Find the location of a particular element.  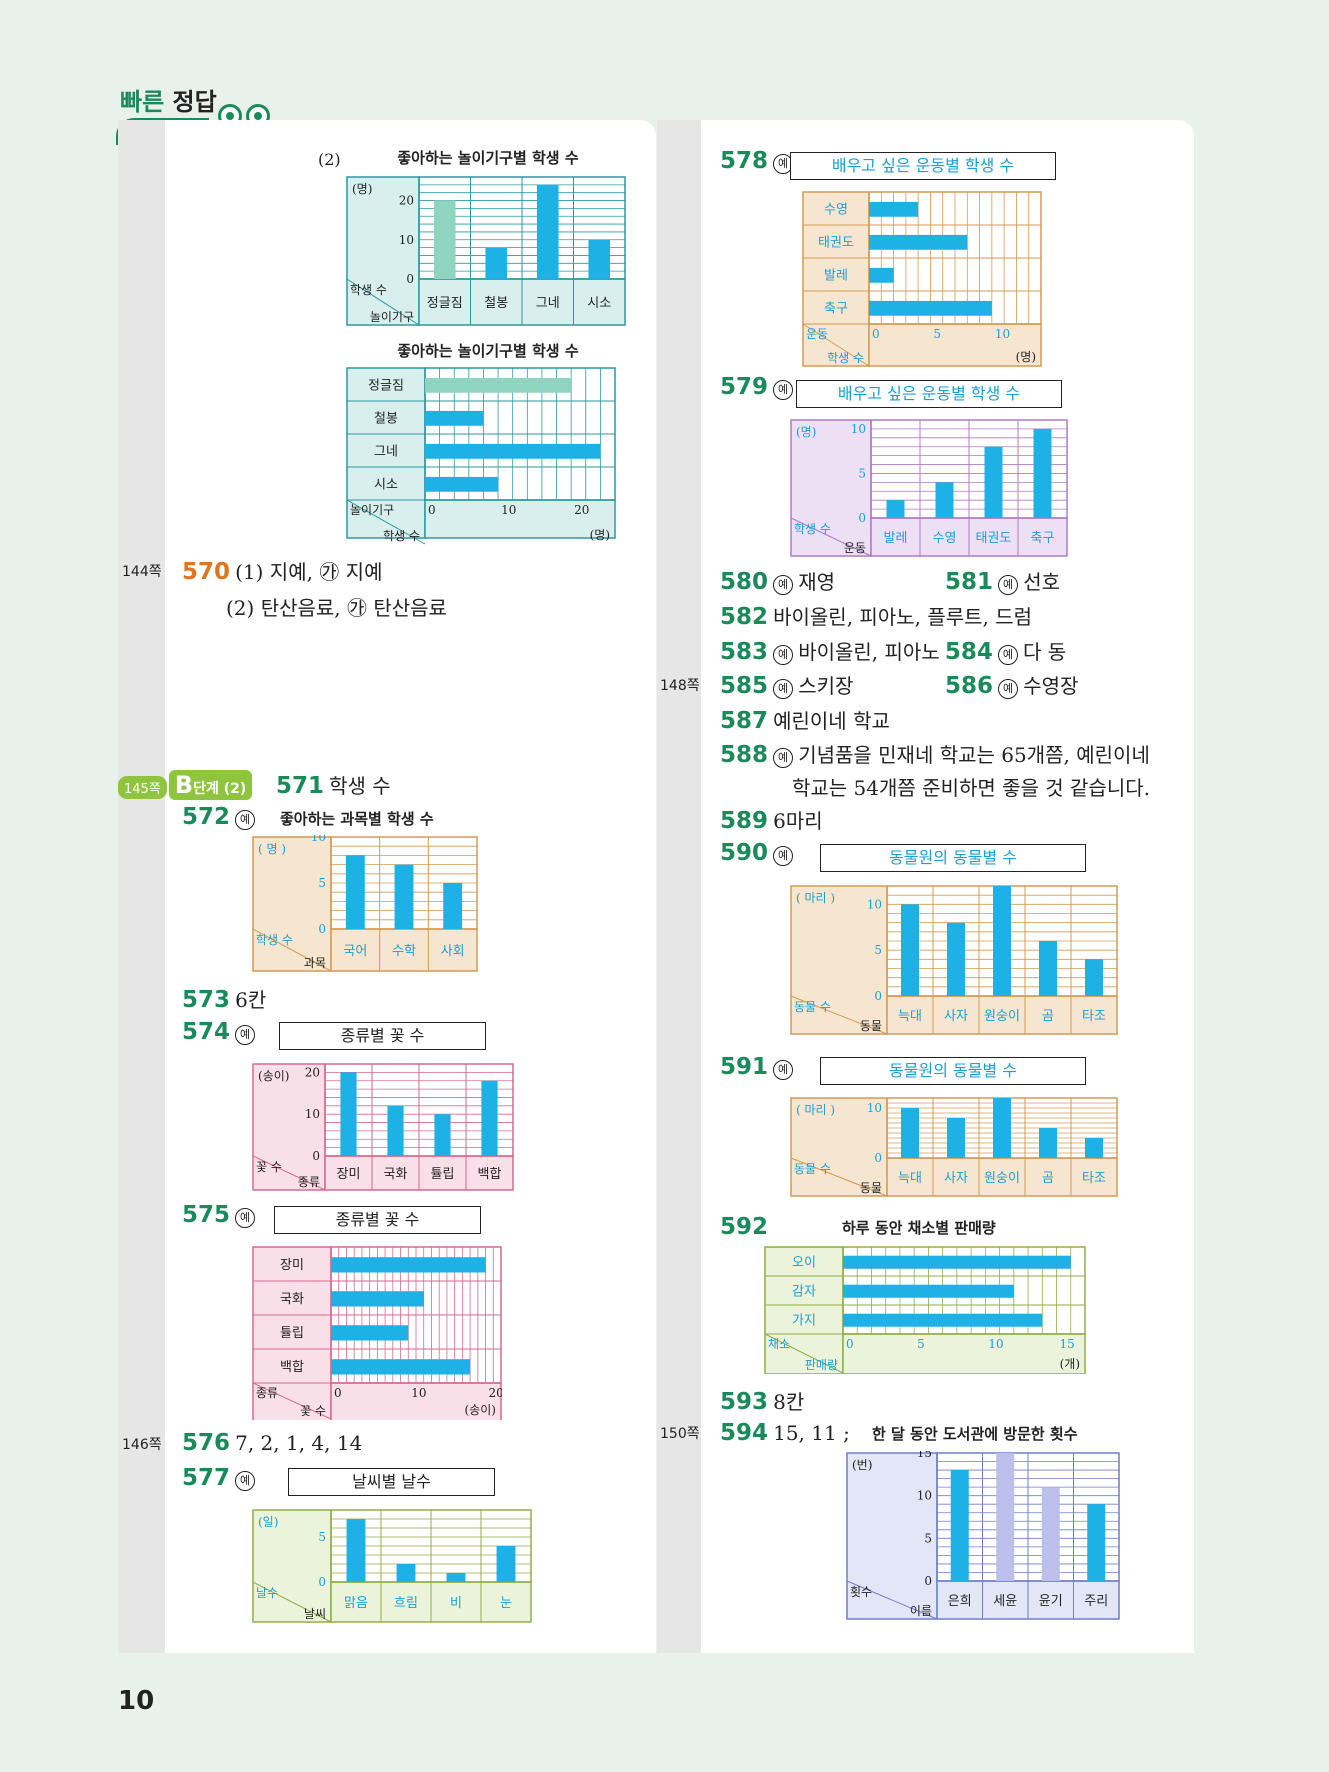

header-title-b: 정답 is located at coordinates (194, 102).